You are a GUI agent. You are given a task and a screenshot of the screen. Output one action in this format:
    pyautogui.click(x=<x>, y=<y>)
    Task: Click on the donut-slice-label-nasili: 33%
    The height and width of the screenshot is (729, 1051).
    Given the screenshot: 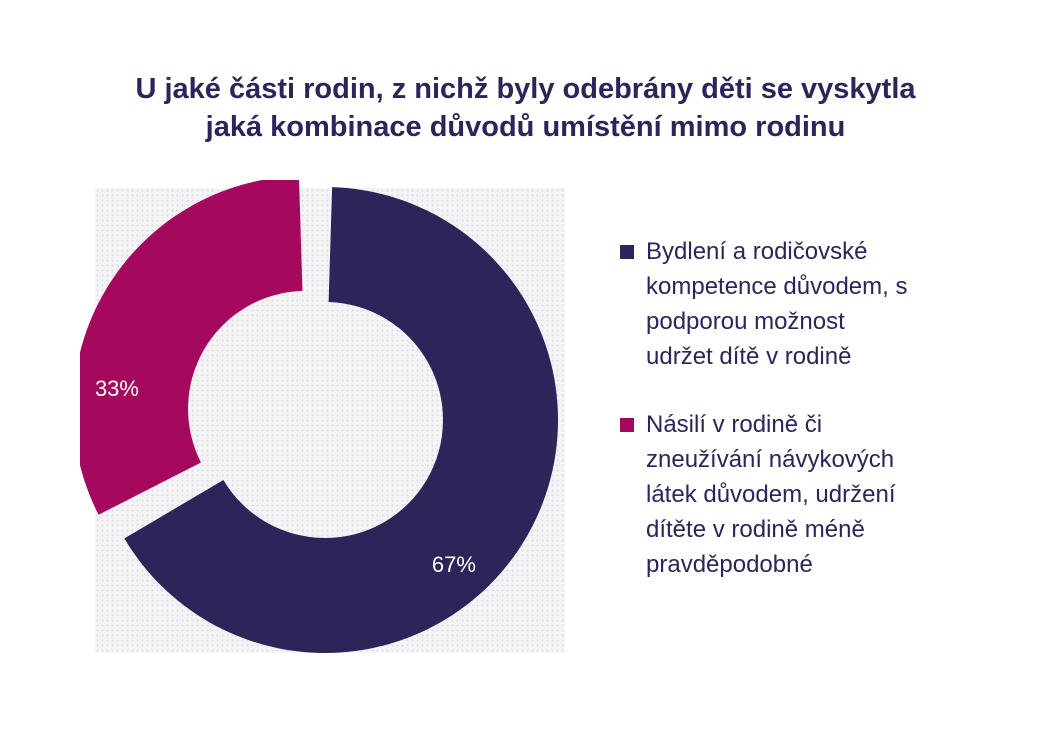 What is the action you would take?
    pyautogui.click(x=117, y=388)
    